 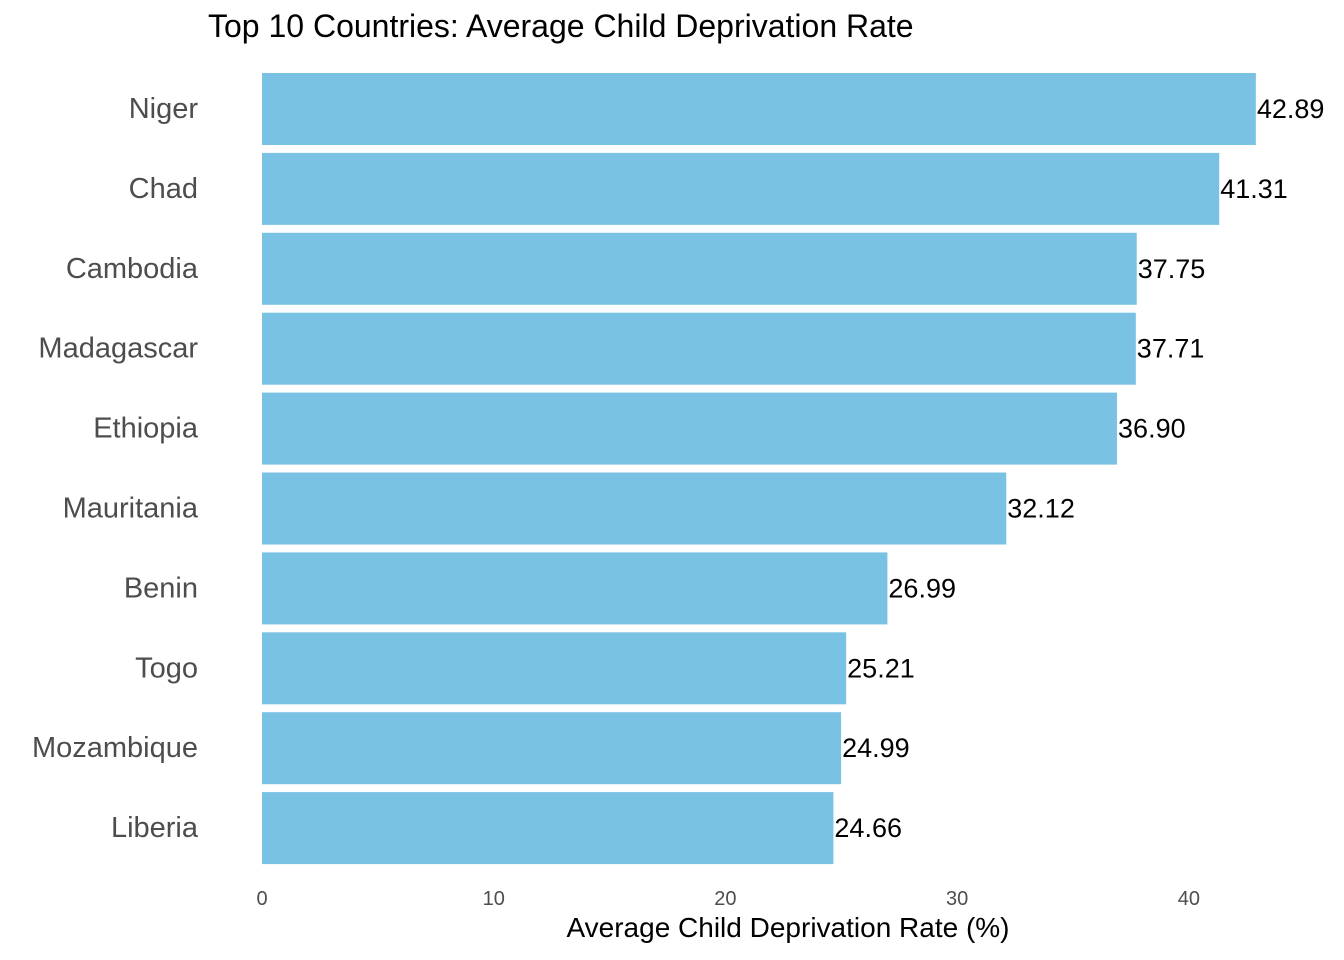 I want to click on category-label: Benin, so click(x=161, y=588).